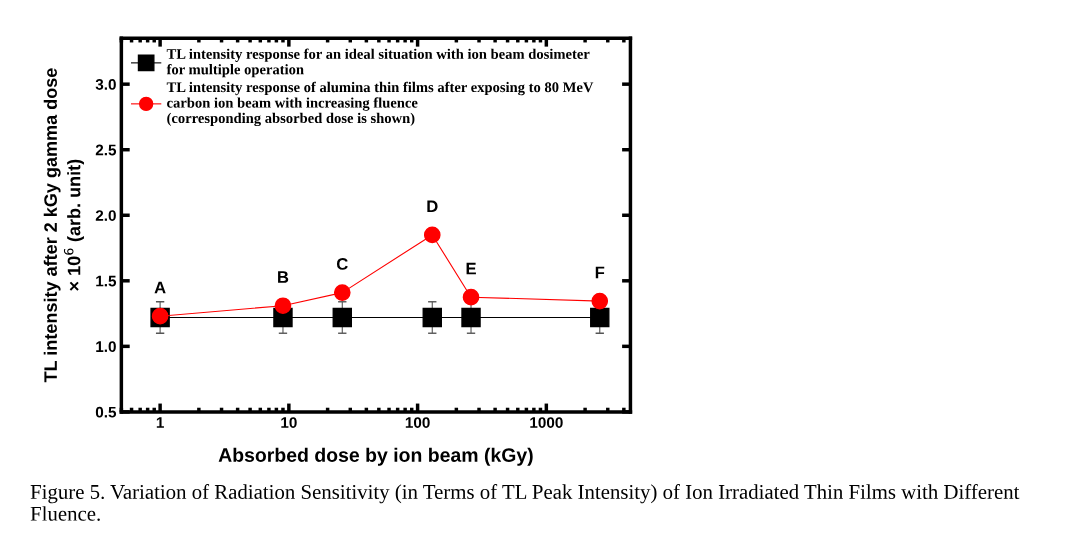  I want to click on x-tick-label: 1, so click(160, 422).